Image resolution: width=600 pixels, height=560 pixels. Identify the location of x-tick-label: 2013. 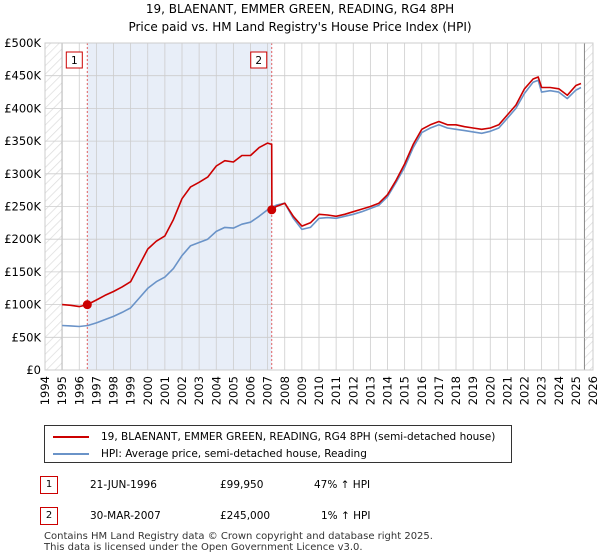
(370, 390).